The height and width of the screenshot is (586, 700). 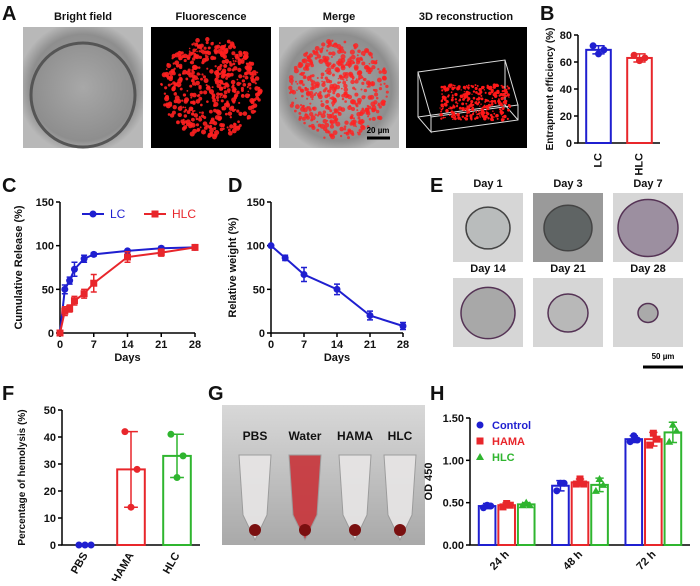 What do you see at coordinates (51, 334) in the screenshot?
I see `y-tick-label: 0` at bounding box center [51, 334].